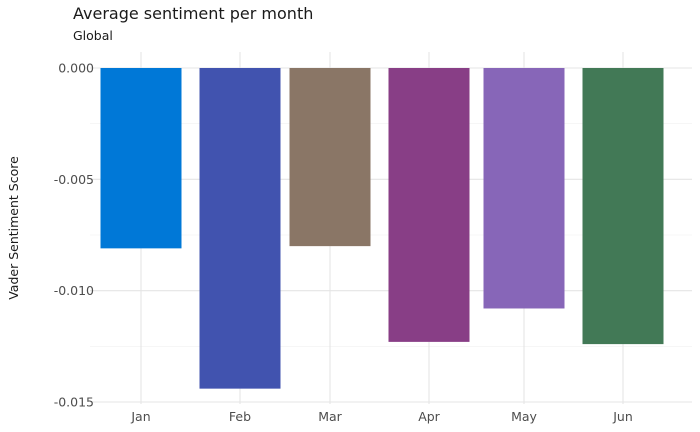 The image size is (700, 432). What do you see at coordinates (429, 416) in the screenshot?
I see `x-tick-label-apr: Apr` at bounding box center [429, 416].